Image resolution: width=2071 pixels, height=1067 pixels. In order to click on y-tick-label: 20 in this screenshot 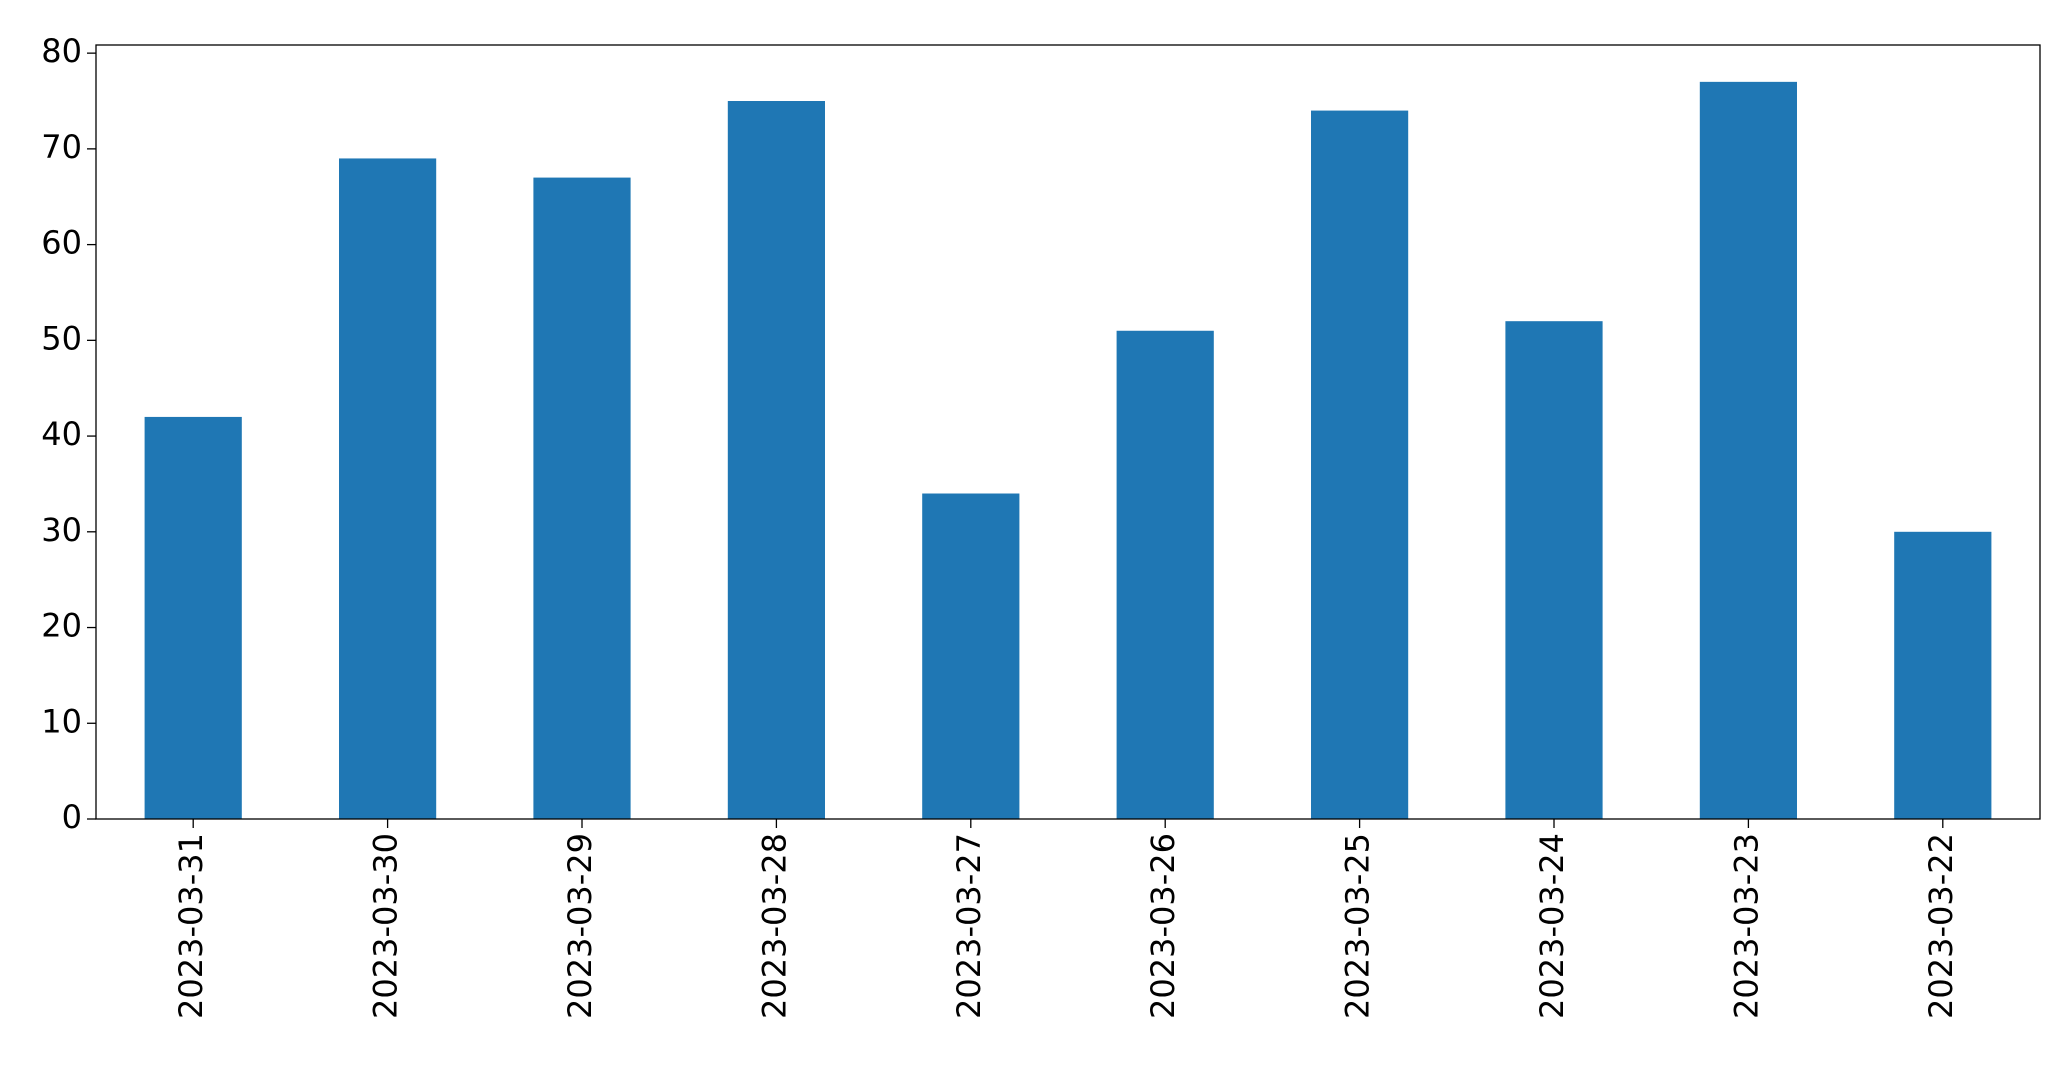, I will do `click(61, 626)`.